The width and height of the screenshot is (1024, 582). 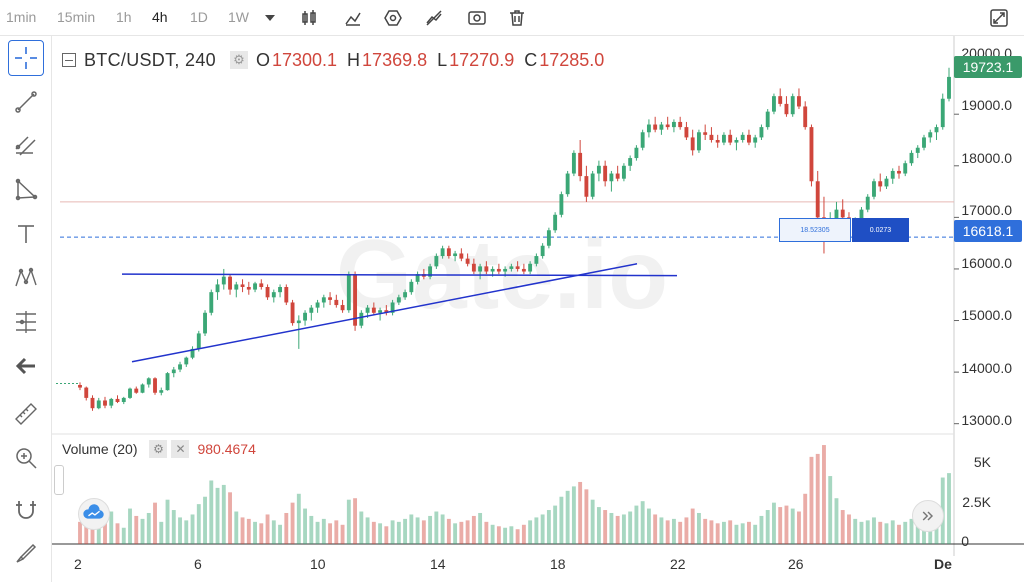 I want to click on trend-line-icon, so click(x=26, y=102).